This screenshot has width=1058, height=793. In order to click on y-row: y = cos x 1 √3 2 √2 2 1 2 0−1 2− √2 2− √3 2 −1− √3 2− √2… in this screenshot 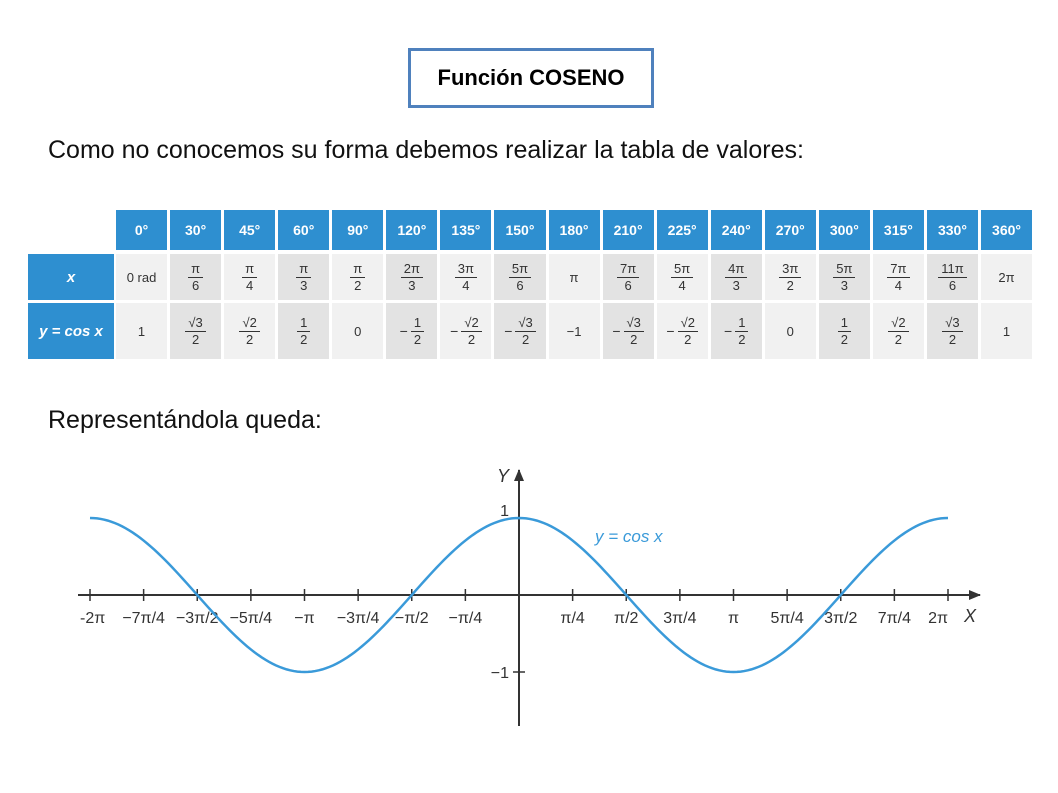, I will do `click(530, 331)`.